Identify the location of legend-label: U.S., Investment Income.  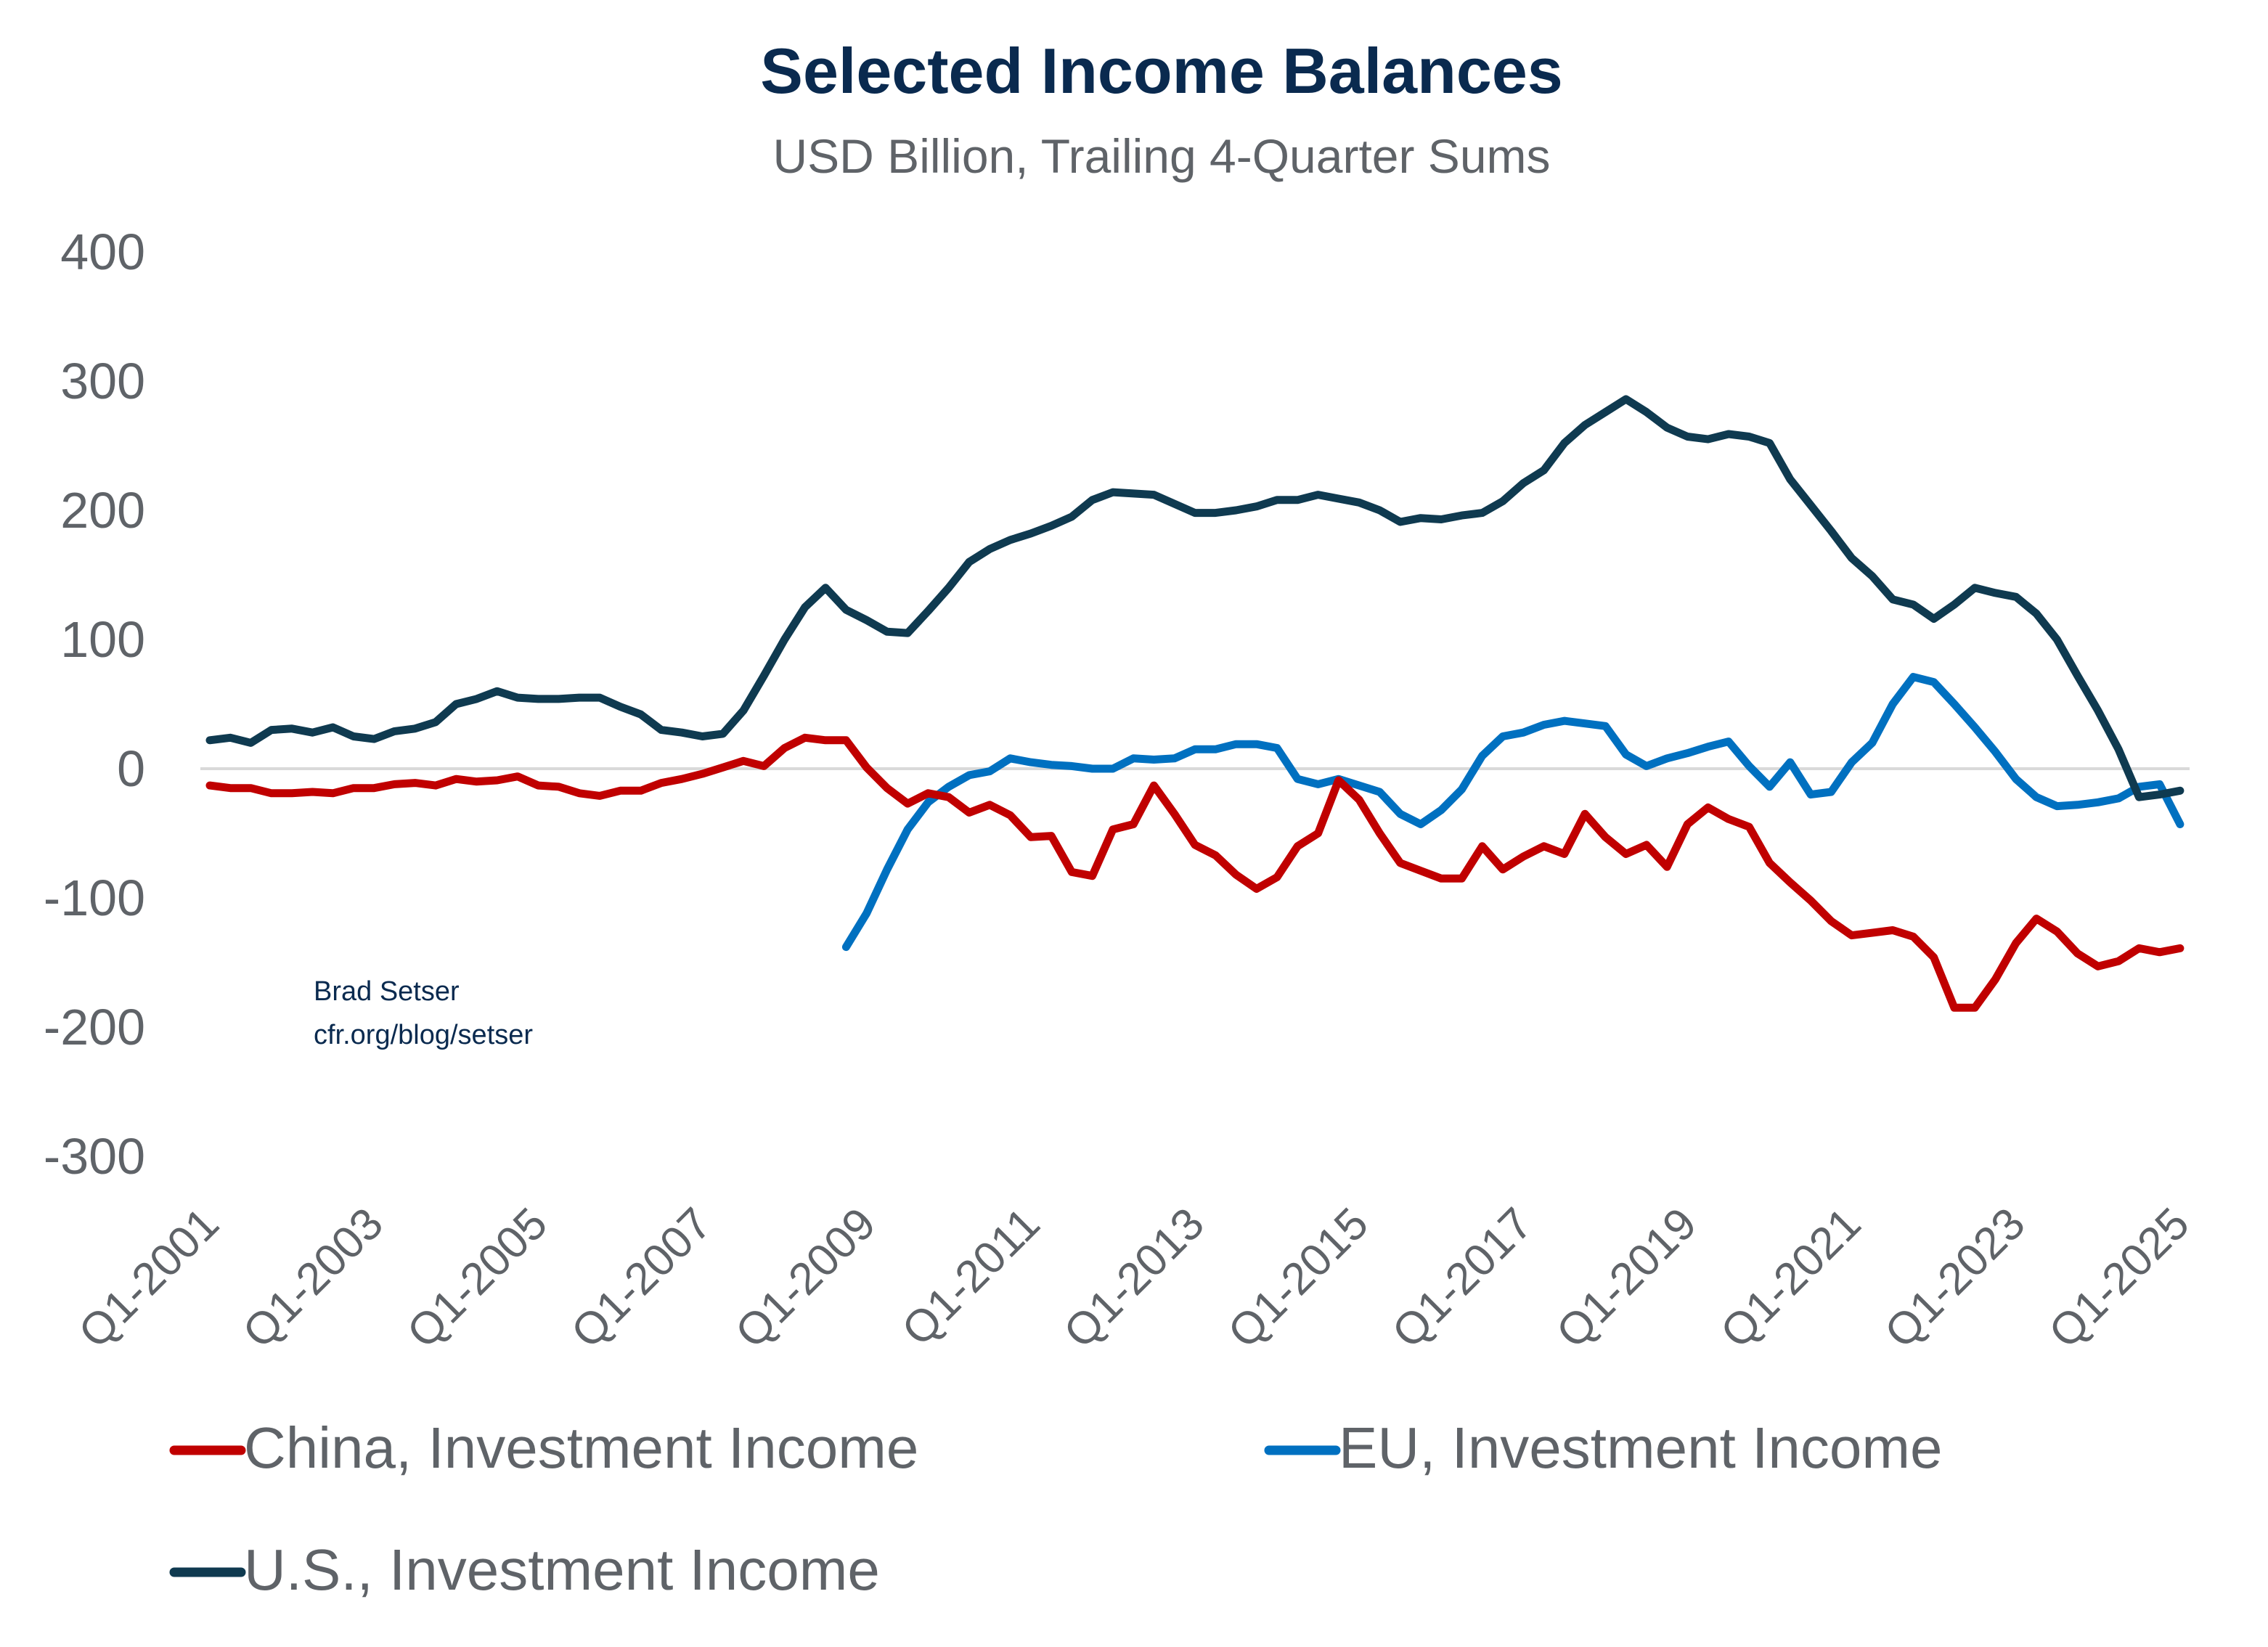
(562, 1569).